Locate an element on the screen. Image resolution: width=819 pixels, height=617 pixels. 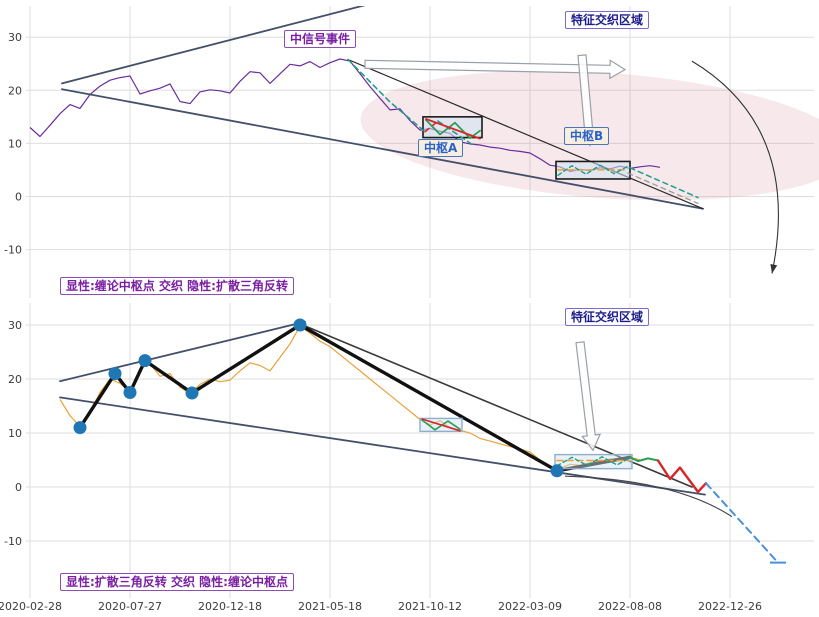
annotation-feature-zone-bottom: 特征交织区域 is located at coordinates (607, 317).